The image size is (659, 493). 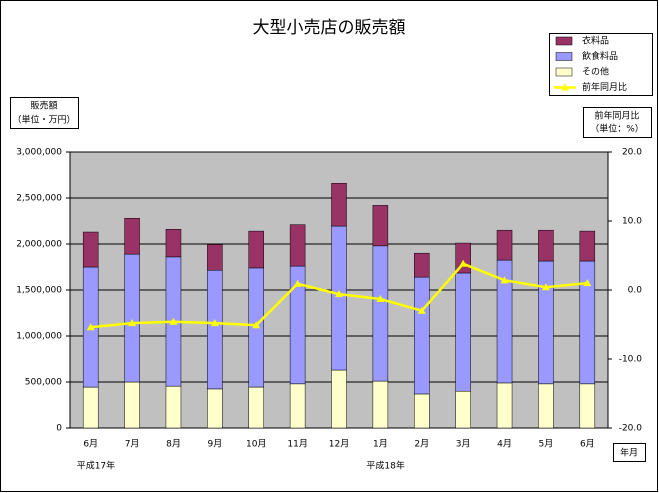 What do you see at coordinates (43, 383) in the screenshot?
I see `y-tick-label: 500,000` at bounding box center [43, 383].